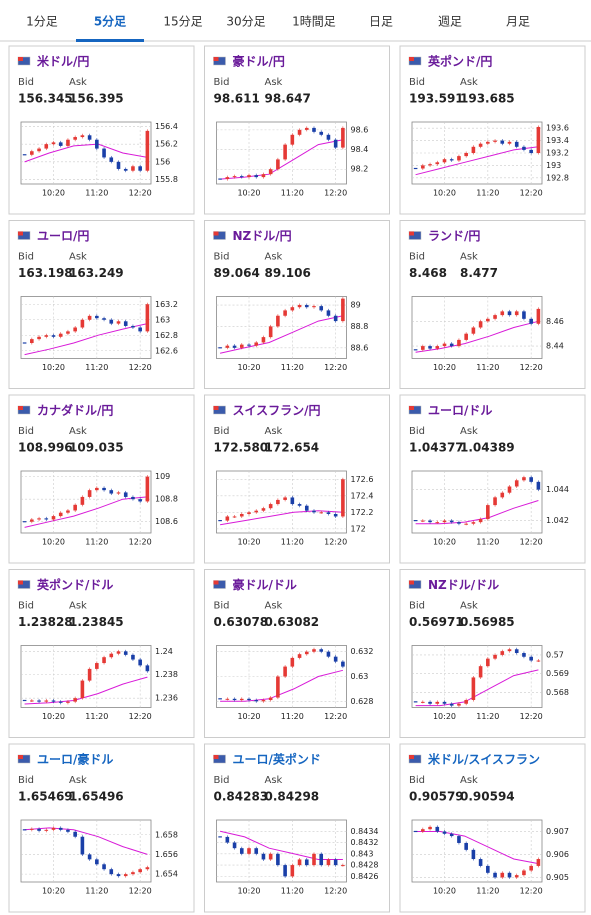 The width and height of the screenshot is (591, 915). I want to click on tab: 1分足, so click(42, 22).